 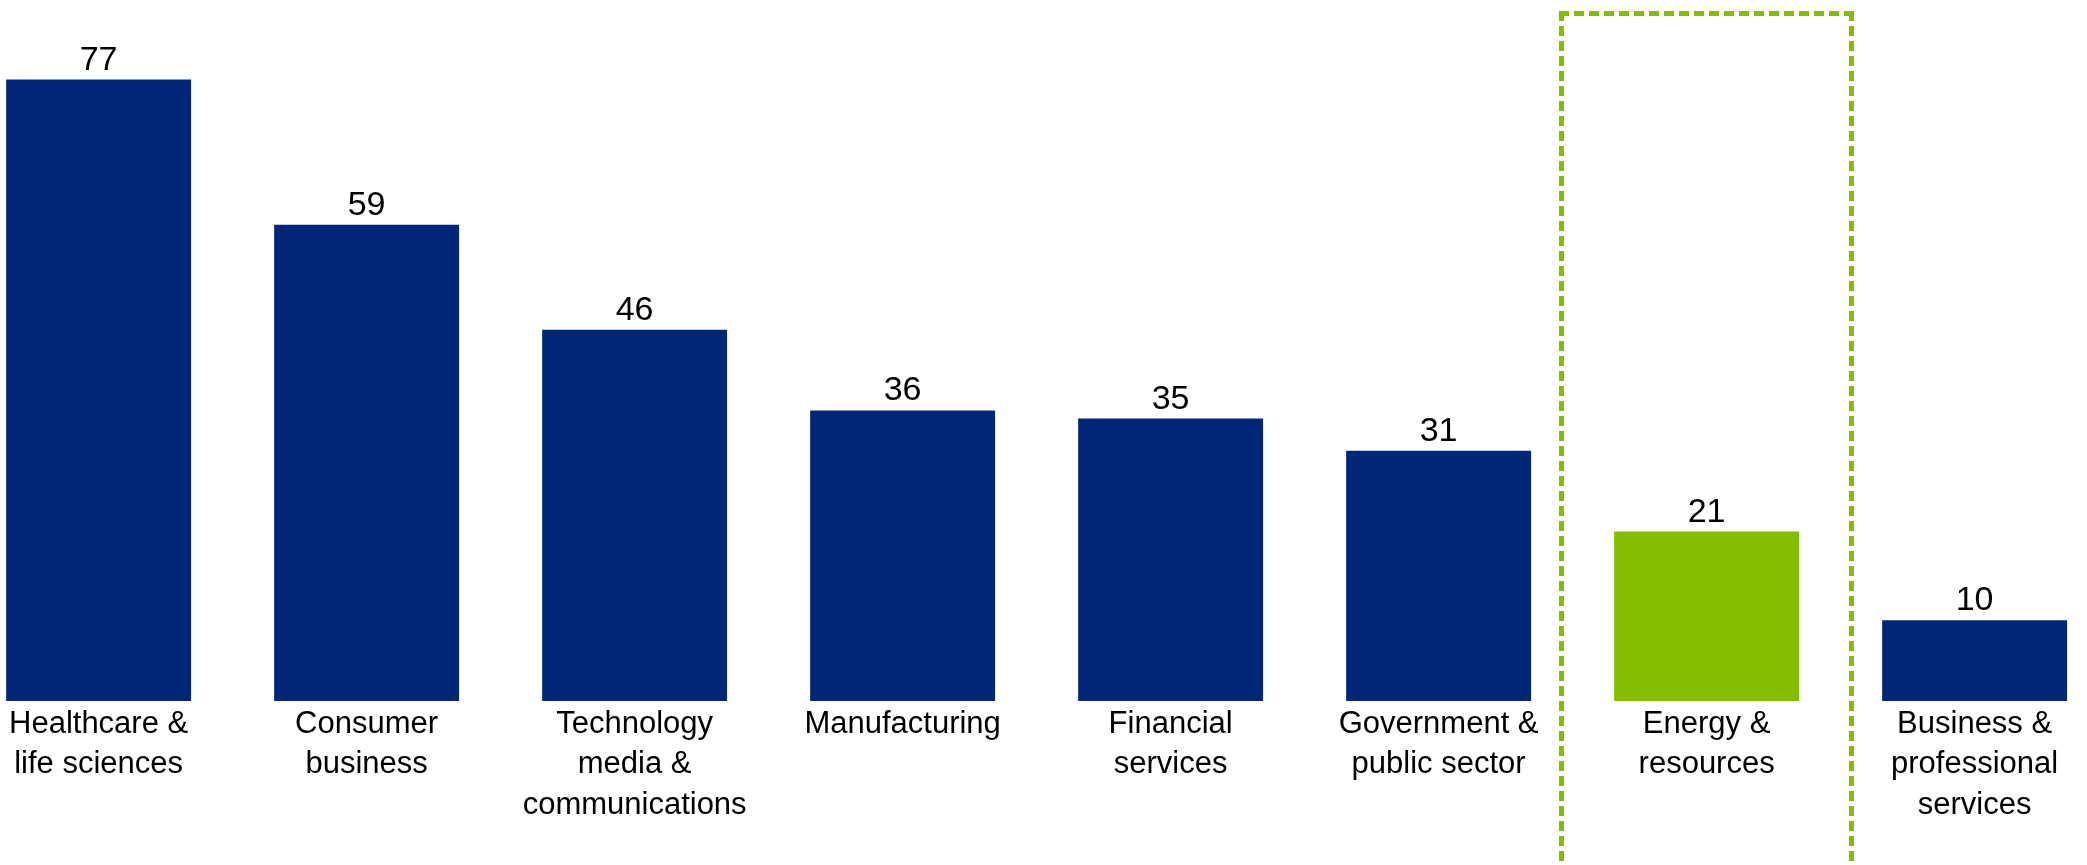 I want to click on x-tick-label: Healthcare & life sciences, so click(x=99, y=743).